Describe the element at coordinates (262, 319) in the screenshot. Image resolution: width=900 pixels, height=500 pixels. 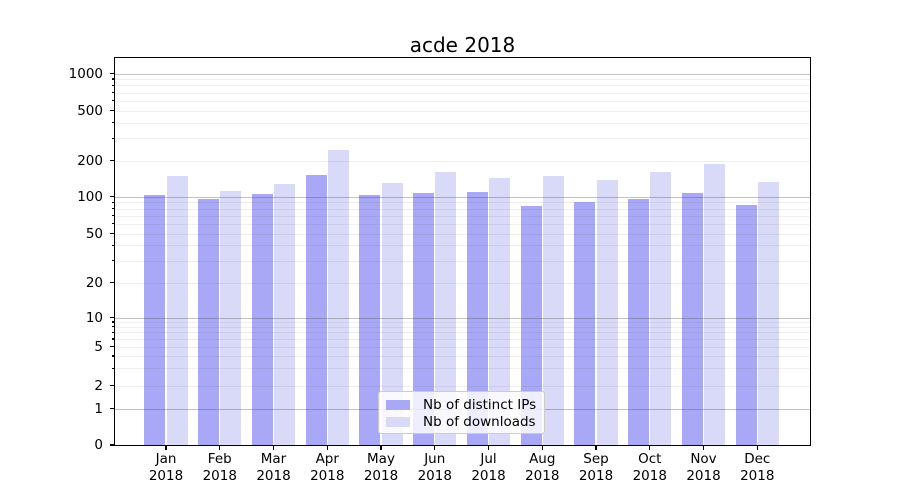
I see `bar-distinct-ips-mar` at that location.